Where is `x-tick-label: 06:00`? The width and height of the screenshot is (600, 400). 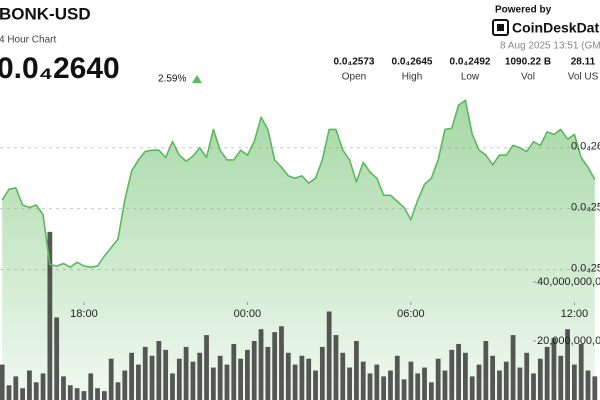 x-tick-label: 06:00 is located at coordinates (411, 314).